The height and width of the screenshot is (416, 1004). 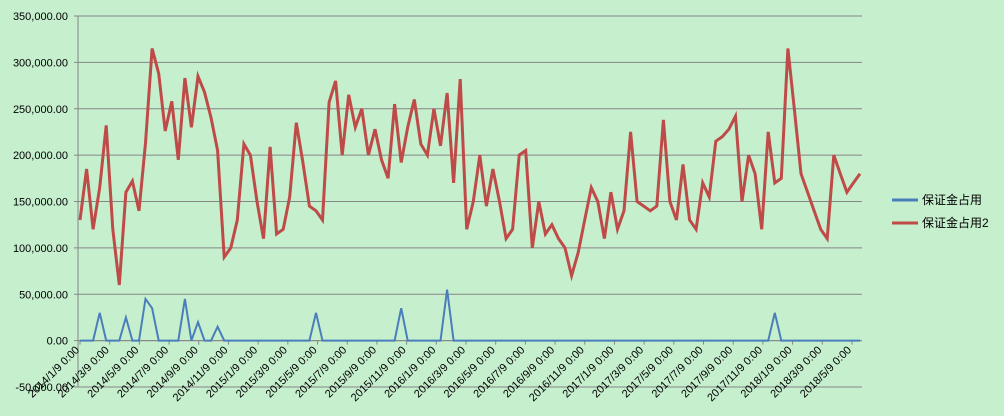 I want to click on y-tick-label: 150,000.00, so click(x=40, y=203).